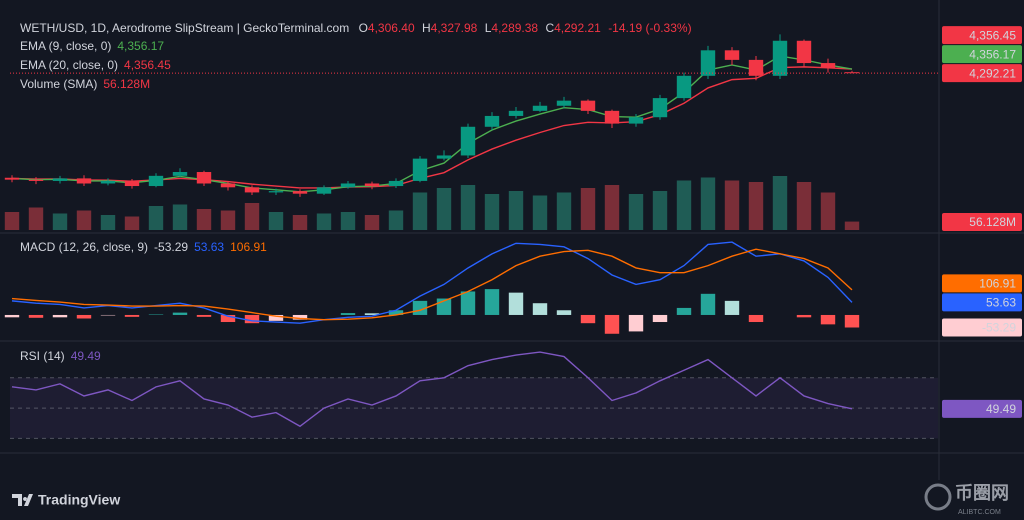 The image size is (1024, 520). I want to click on legend-ema9: EMA (9, close, 0) 4,356.17, so click(92, 46).